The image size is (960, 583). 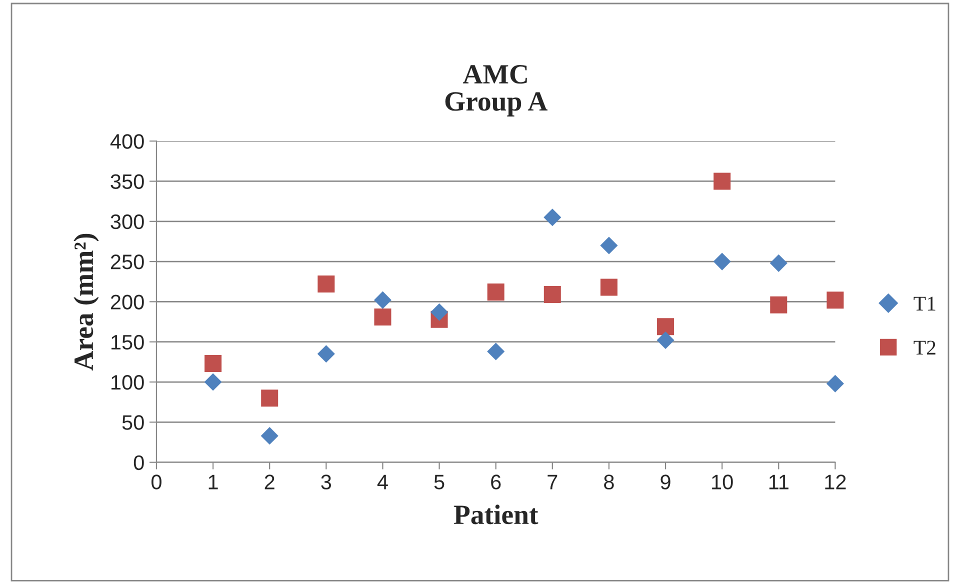 I want to click on y-tick-label: 0, so click(x=139, y=462).